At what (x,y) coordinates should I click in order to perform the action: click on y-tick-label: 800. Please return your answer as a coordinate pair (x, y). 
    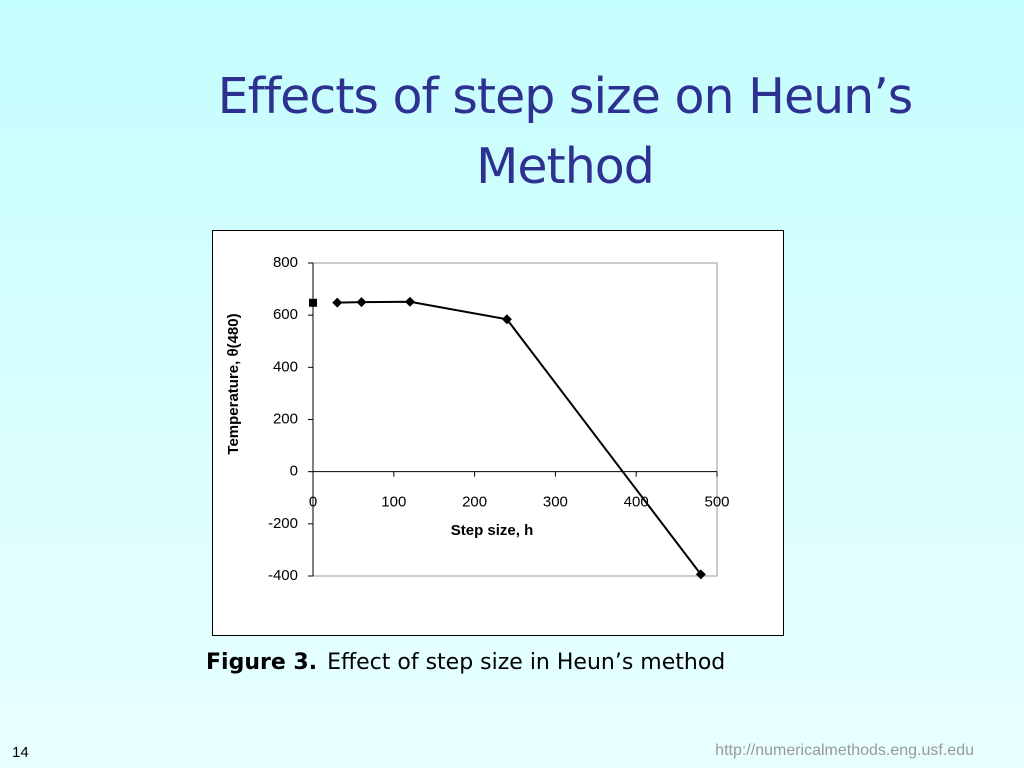
    Looking at the image, I should click on (285, 262).